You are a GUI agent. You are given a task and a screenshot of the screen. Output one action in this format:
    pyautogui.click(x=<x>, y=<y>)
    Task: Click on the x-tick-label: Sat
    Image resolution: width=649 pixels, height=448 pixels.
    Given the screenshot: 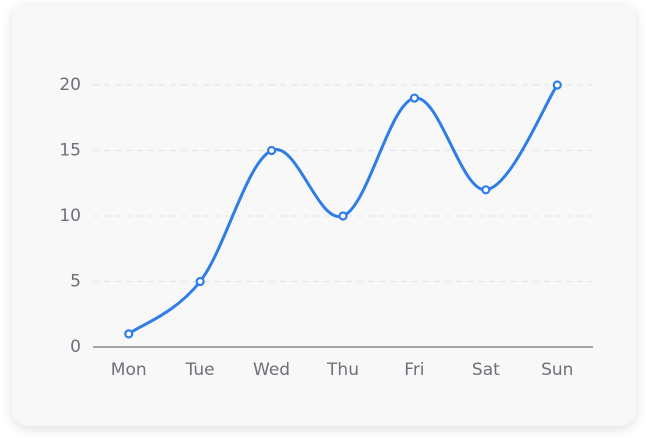 What is the action you would take?
    pyautogui.click(x=486, y=370)
    